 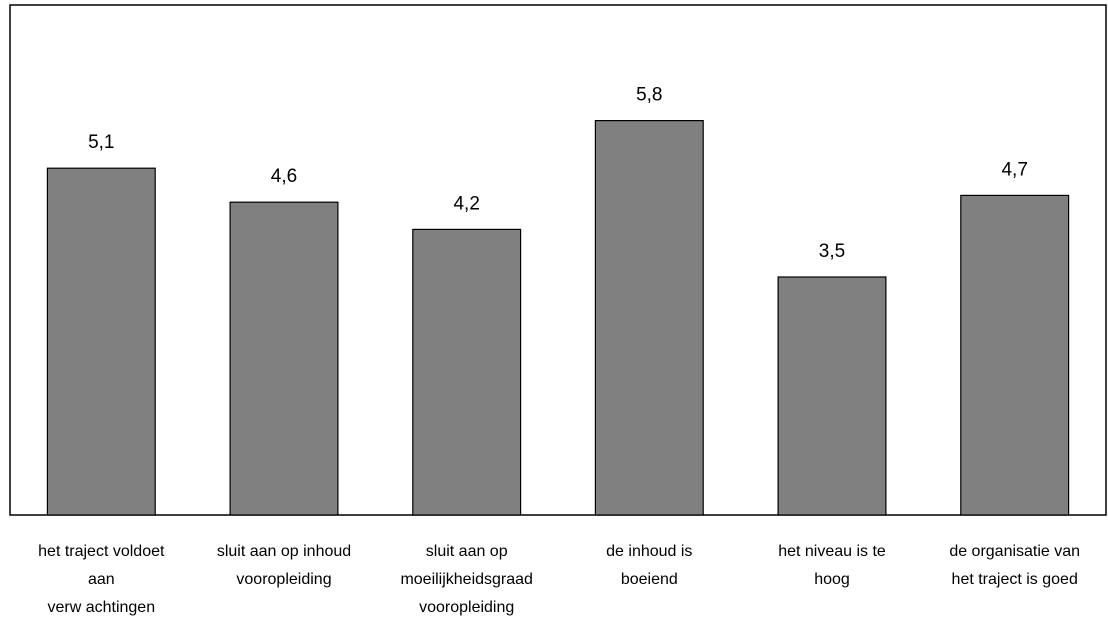 I want to click on category-label-line: aan, so click(x=101, y=579).